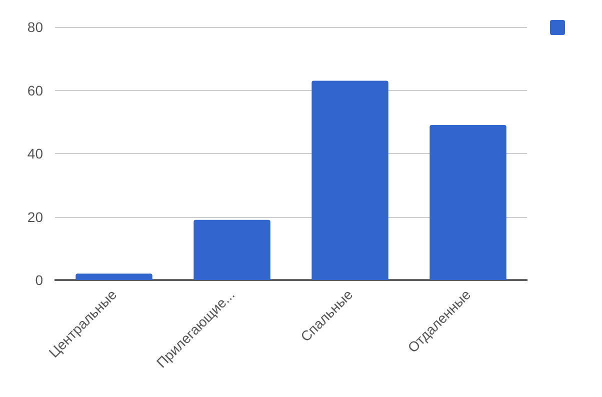 The height and width of the screenshot is (397, 602). What do you see at coordinates (35, 27) in the screenshot?
I see `y-tick-label: 80` at bounding box center [35, 27].